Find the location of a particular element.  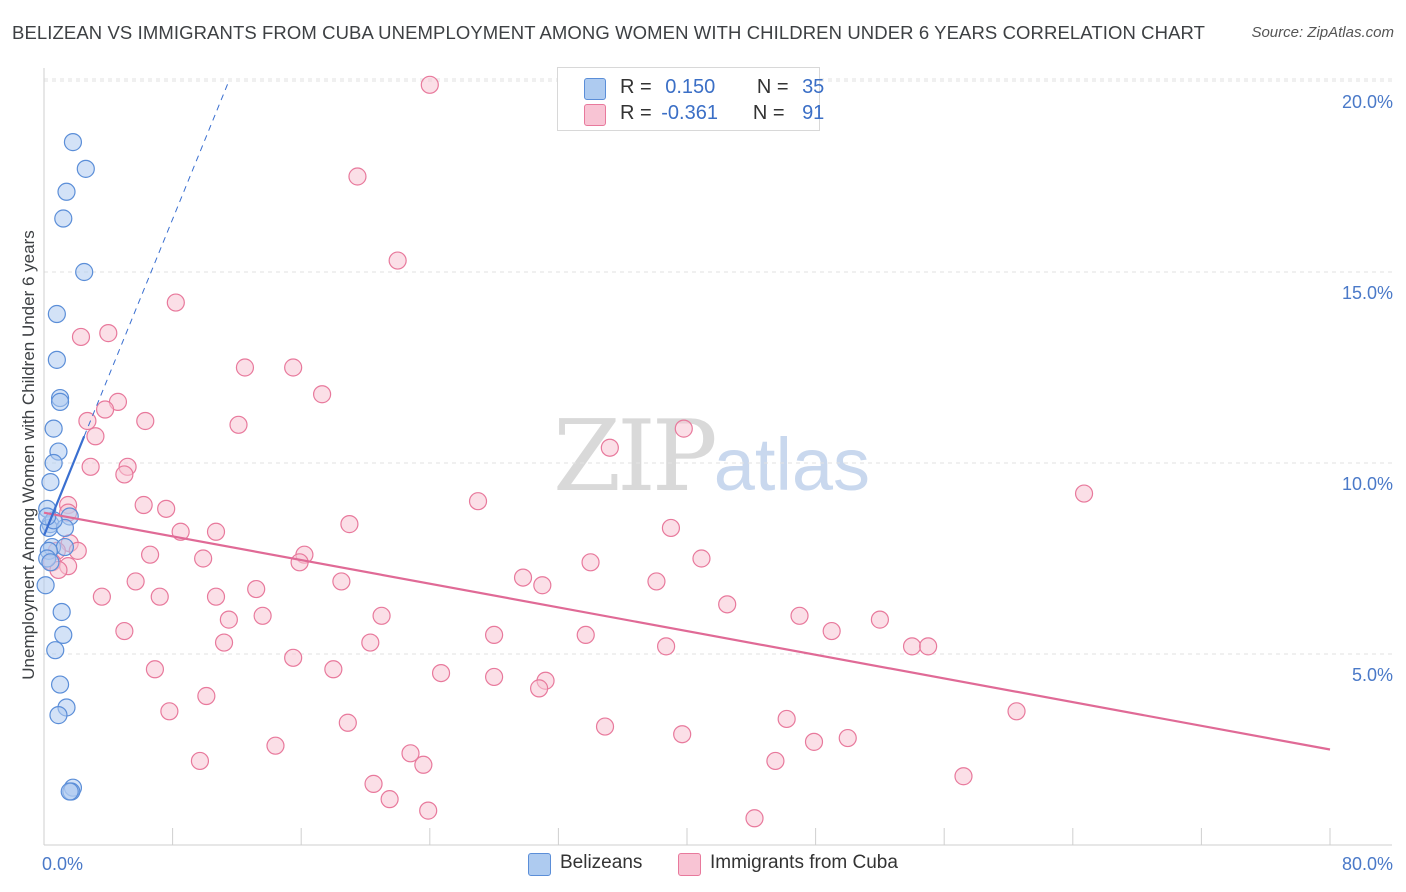

legend-r-label: R = is located at coordinates (636, 113).